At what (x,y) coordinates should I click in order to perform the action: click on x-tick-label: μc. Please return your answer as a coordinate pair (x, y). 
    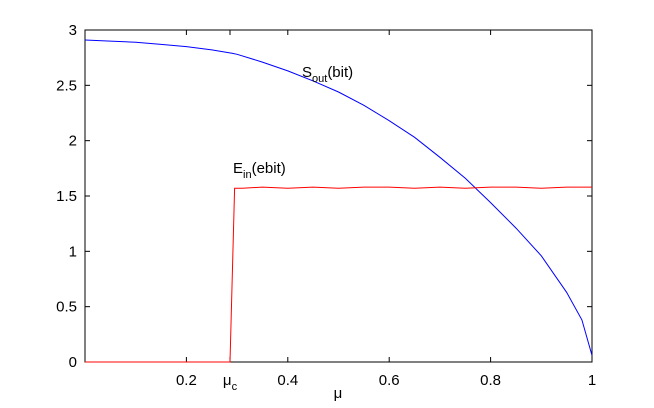
    Looking at the image, I should click on (230, 382).